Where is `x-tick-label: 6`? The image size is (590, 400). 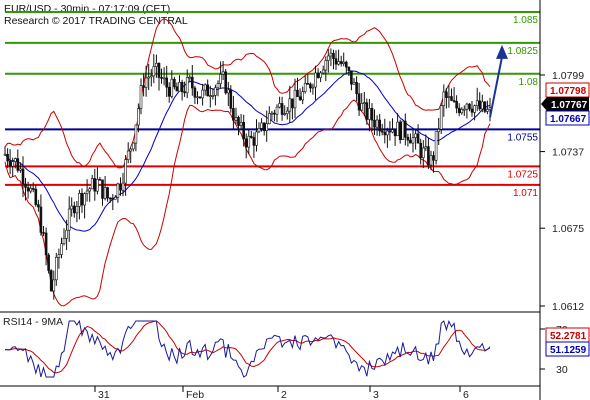 x-tick-label: 6 is located at coordinates (466, 394).